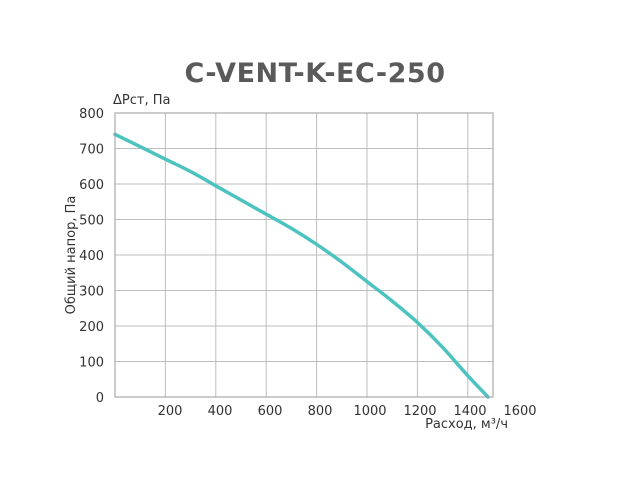 This screenshot has height=486, width=640. What do you see at coordinates (315, 73) in the screenshot?
I see `chart-title: C-VENT-K-EC-250` at bounding box center [315, 73].